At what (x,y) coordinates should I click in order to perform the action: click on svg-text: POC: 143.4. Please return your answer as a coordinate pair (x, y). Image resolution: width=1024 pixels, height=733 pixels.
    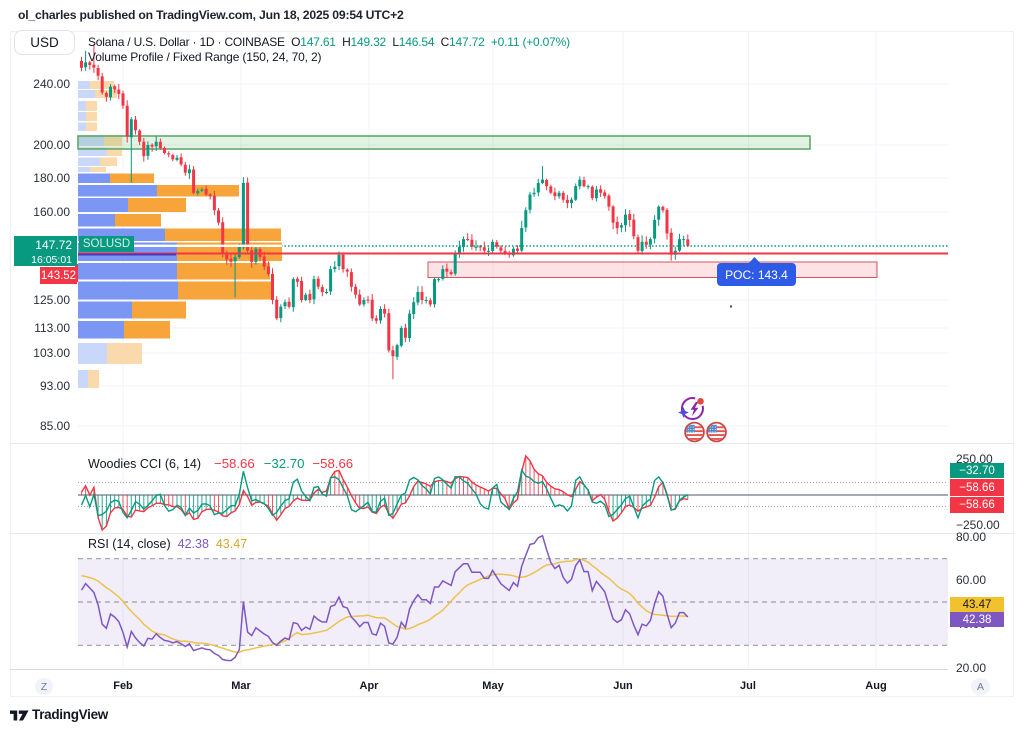
    Looking at the image, I should click on (756, 275).